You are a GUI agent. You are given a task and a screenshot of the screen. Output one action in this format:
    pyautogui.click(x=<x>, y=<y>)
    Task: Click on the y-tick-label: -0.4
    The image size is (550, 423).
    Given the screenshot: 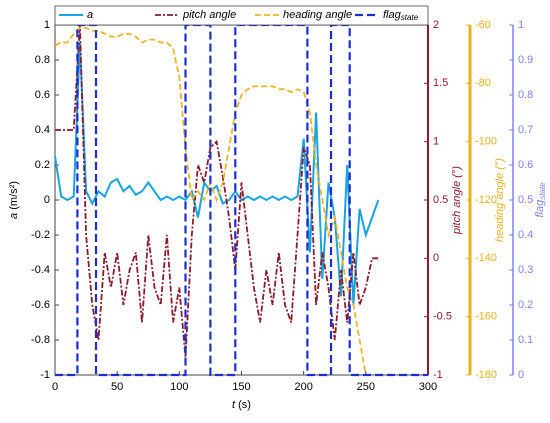 What is the action you would take?
    pyautogui.click(x=40, y=270)
    